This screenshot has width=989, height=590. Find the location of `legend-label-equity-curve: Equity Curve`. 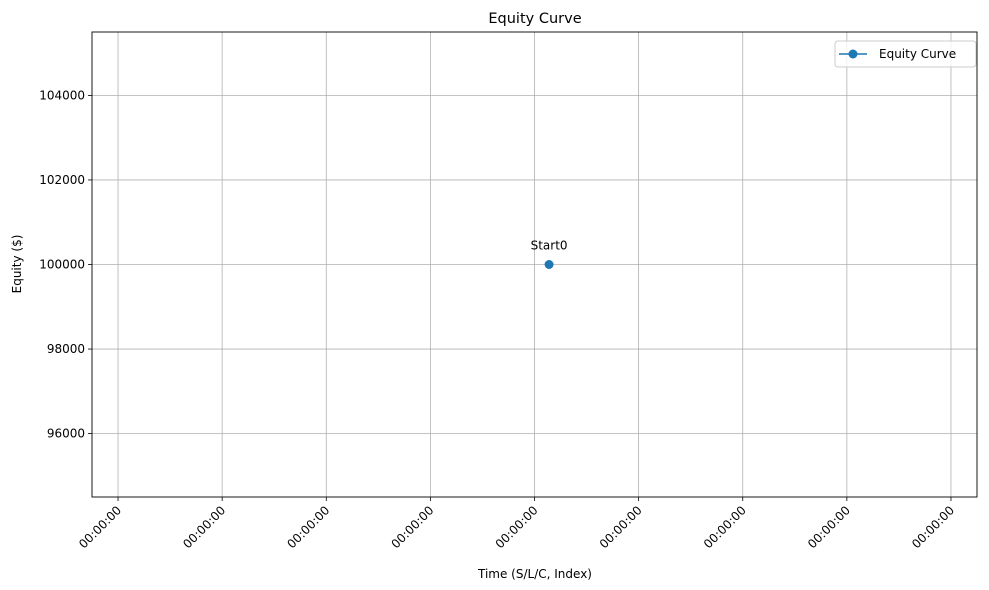

legend-label-equity-curve: Equity Curve is located at coordinates (917, 54).